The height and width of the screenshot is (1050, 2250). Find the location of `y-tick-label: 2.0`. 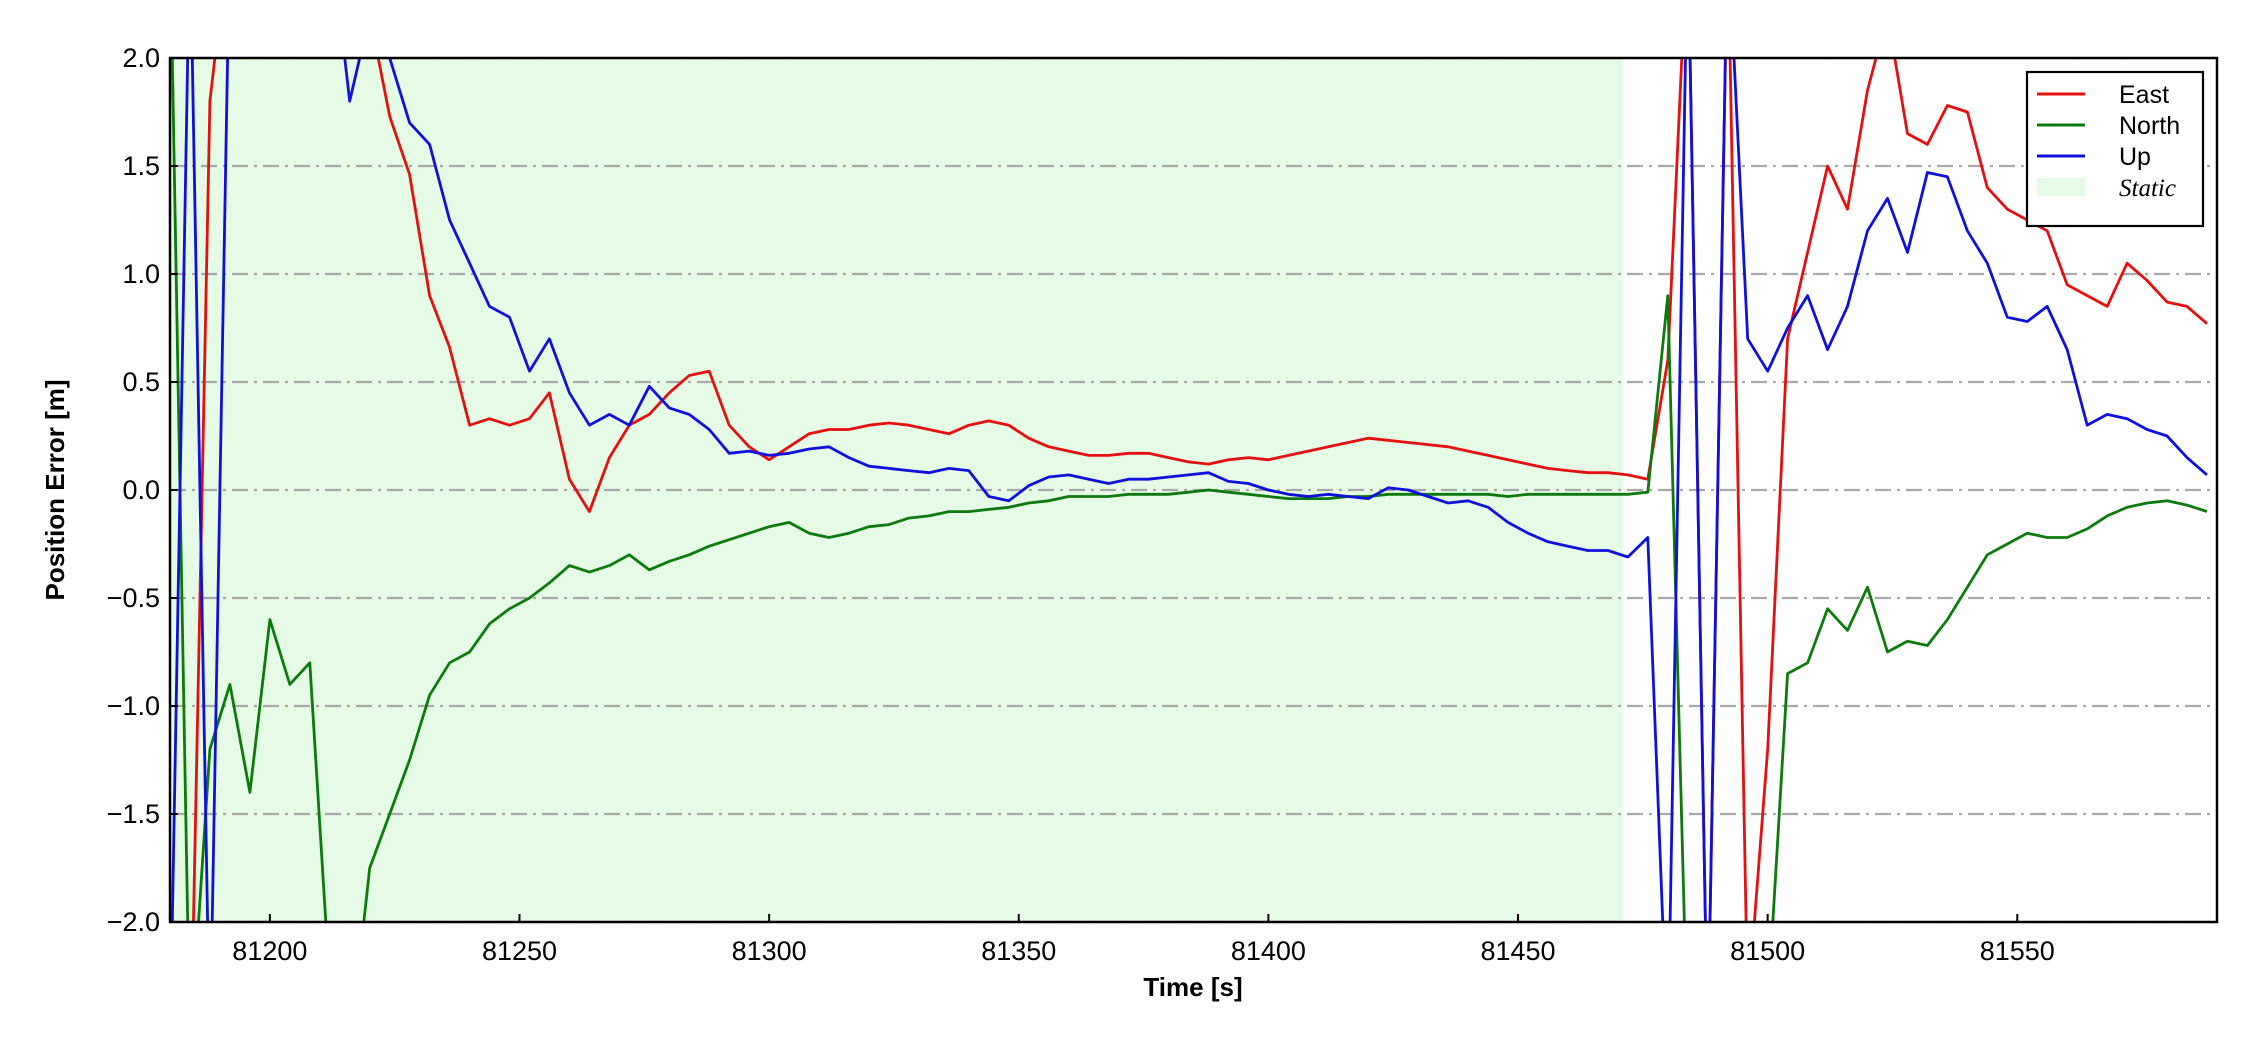

y-tick-label: 2.0 is located at coordinates (141, 58).